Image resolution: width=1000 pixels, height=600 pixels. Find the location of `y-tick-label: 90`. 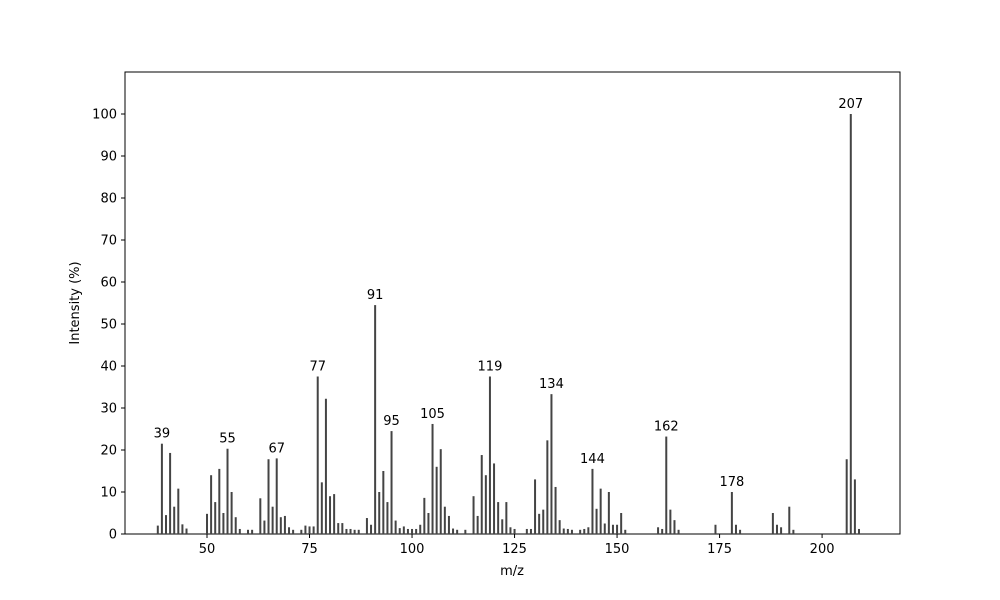

y-tick-label: 90 is located at coordinates (108, 157).